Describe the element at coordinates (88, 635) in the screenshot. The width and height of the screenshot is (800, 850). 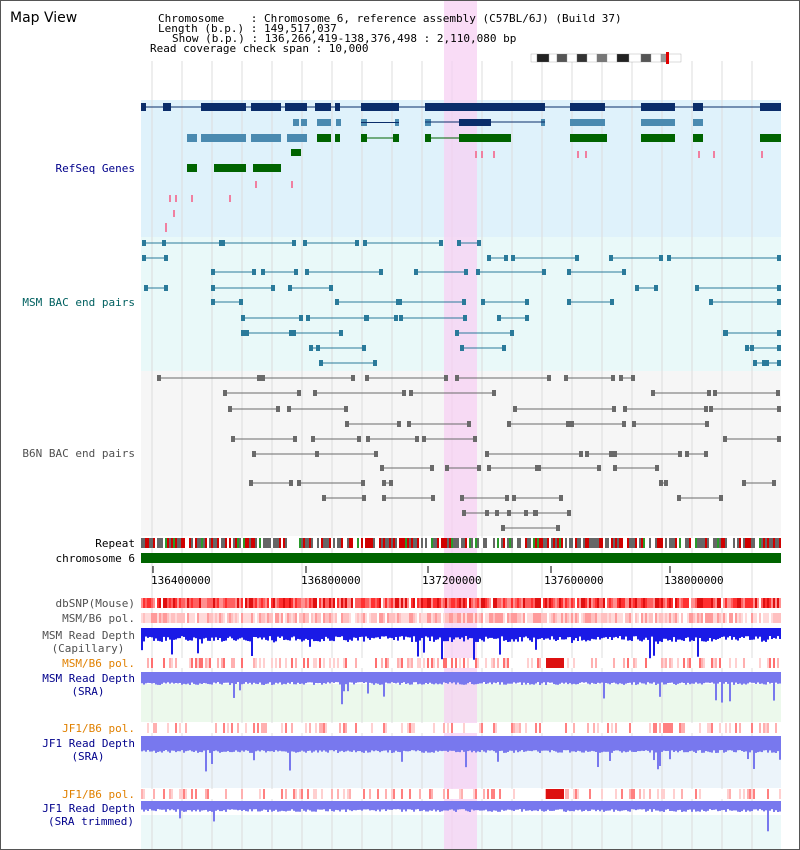
I see `msm-depth-capillary-label: MSM Read Depth` at that location.